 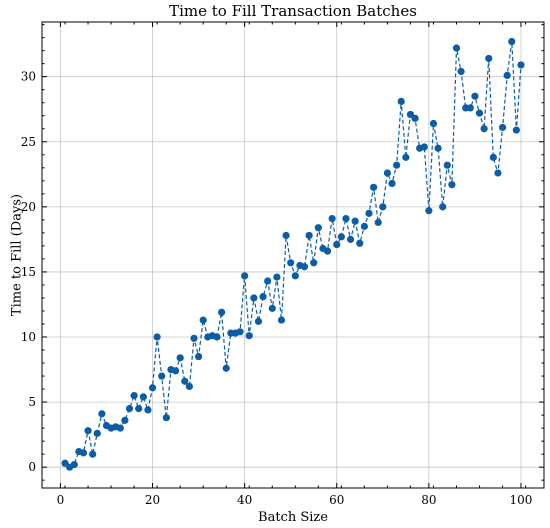 What do you see at coordinates (28, 77) in the screenshot?
I see `y-tick-label: 30` at bounding box center [28, 77].